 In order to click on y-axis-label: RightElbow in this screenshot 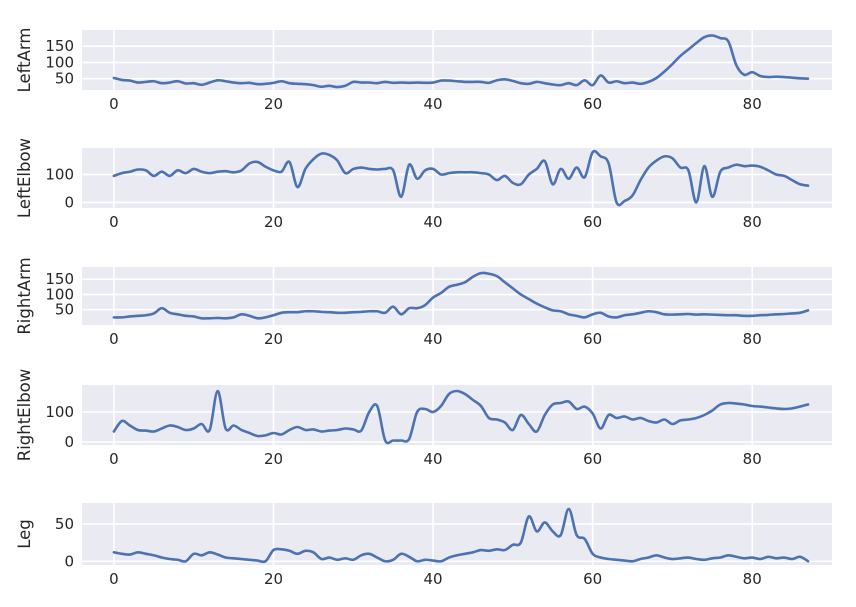, I will do `click(24, 415)`.